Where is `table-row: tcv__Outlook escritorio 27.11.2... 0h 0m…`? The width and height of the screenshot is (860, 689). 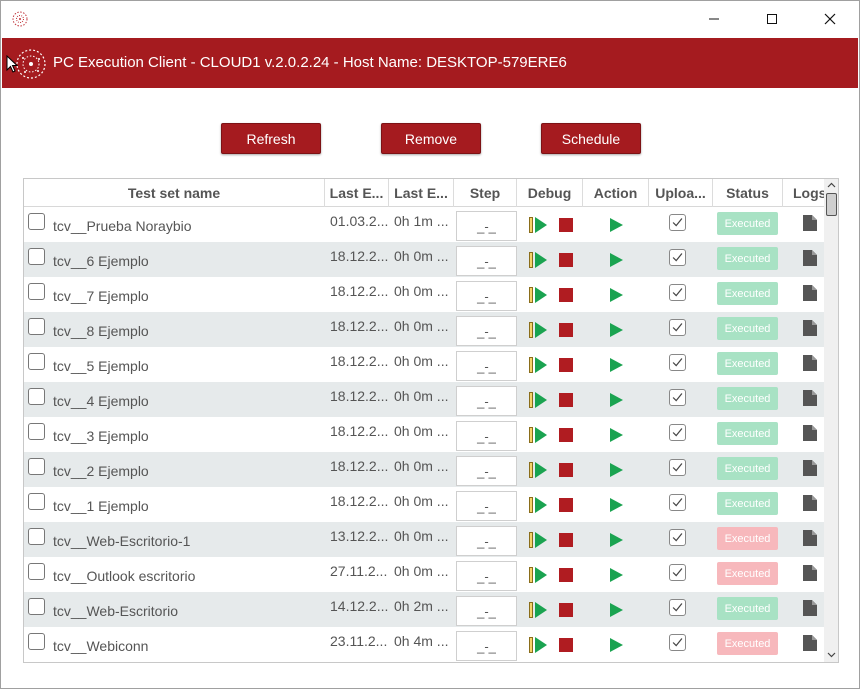 table-row: tcv__Outlook escritorio 27.11.2... 0h 0m… is located at coordinates (424, 574).